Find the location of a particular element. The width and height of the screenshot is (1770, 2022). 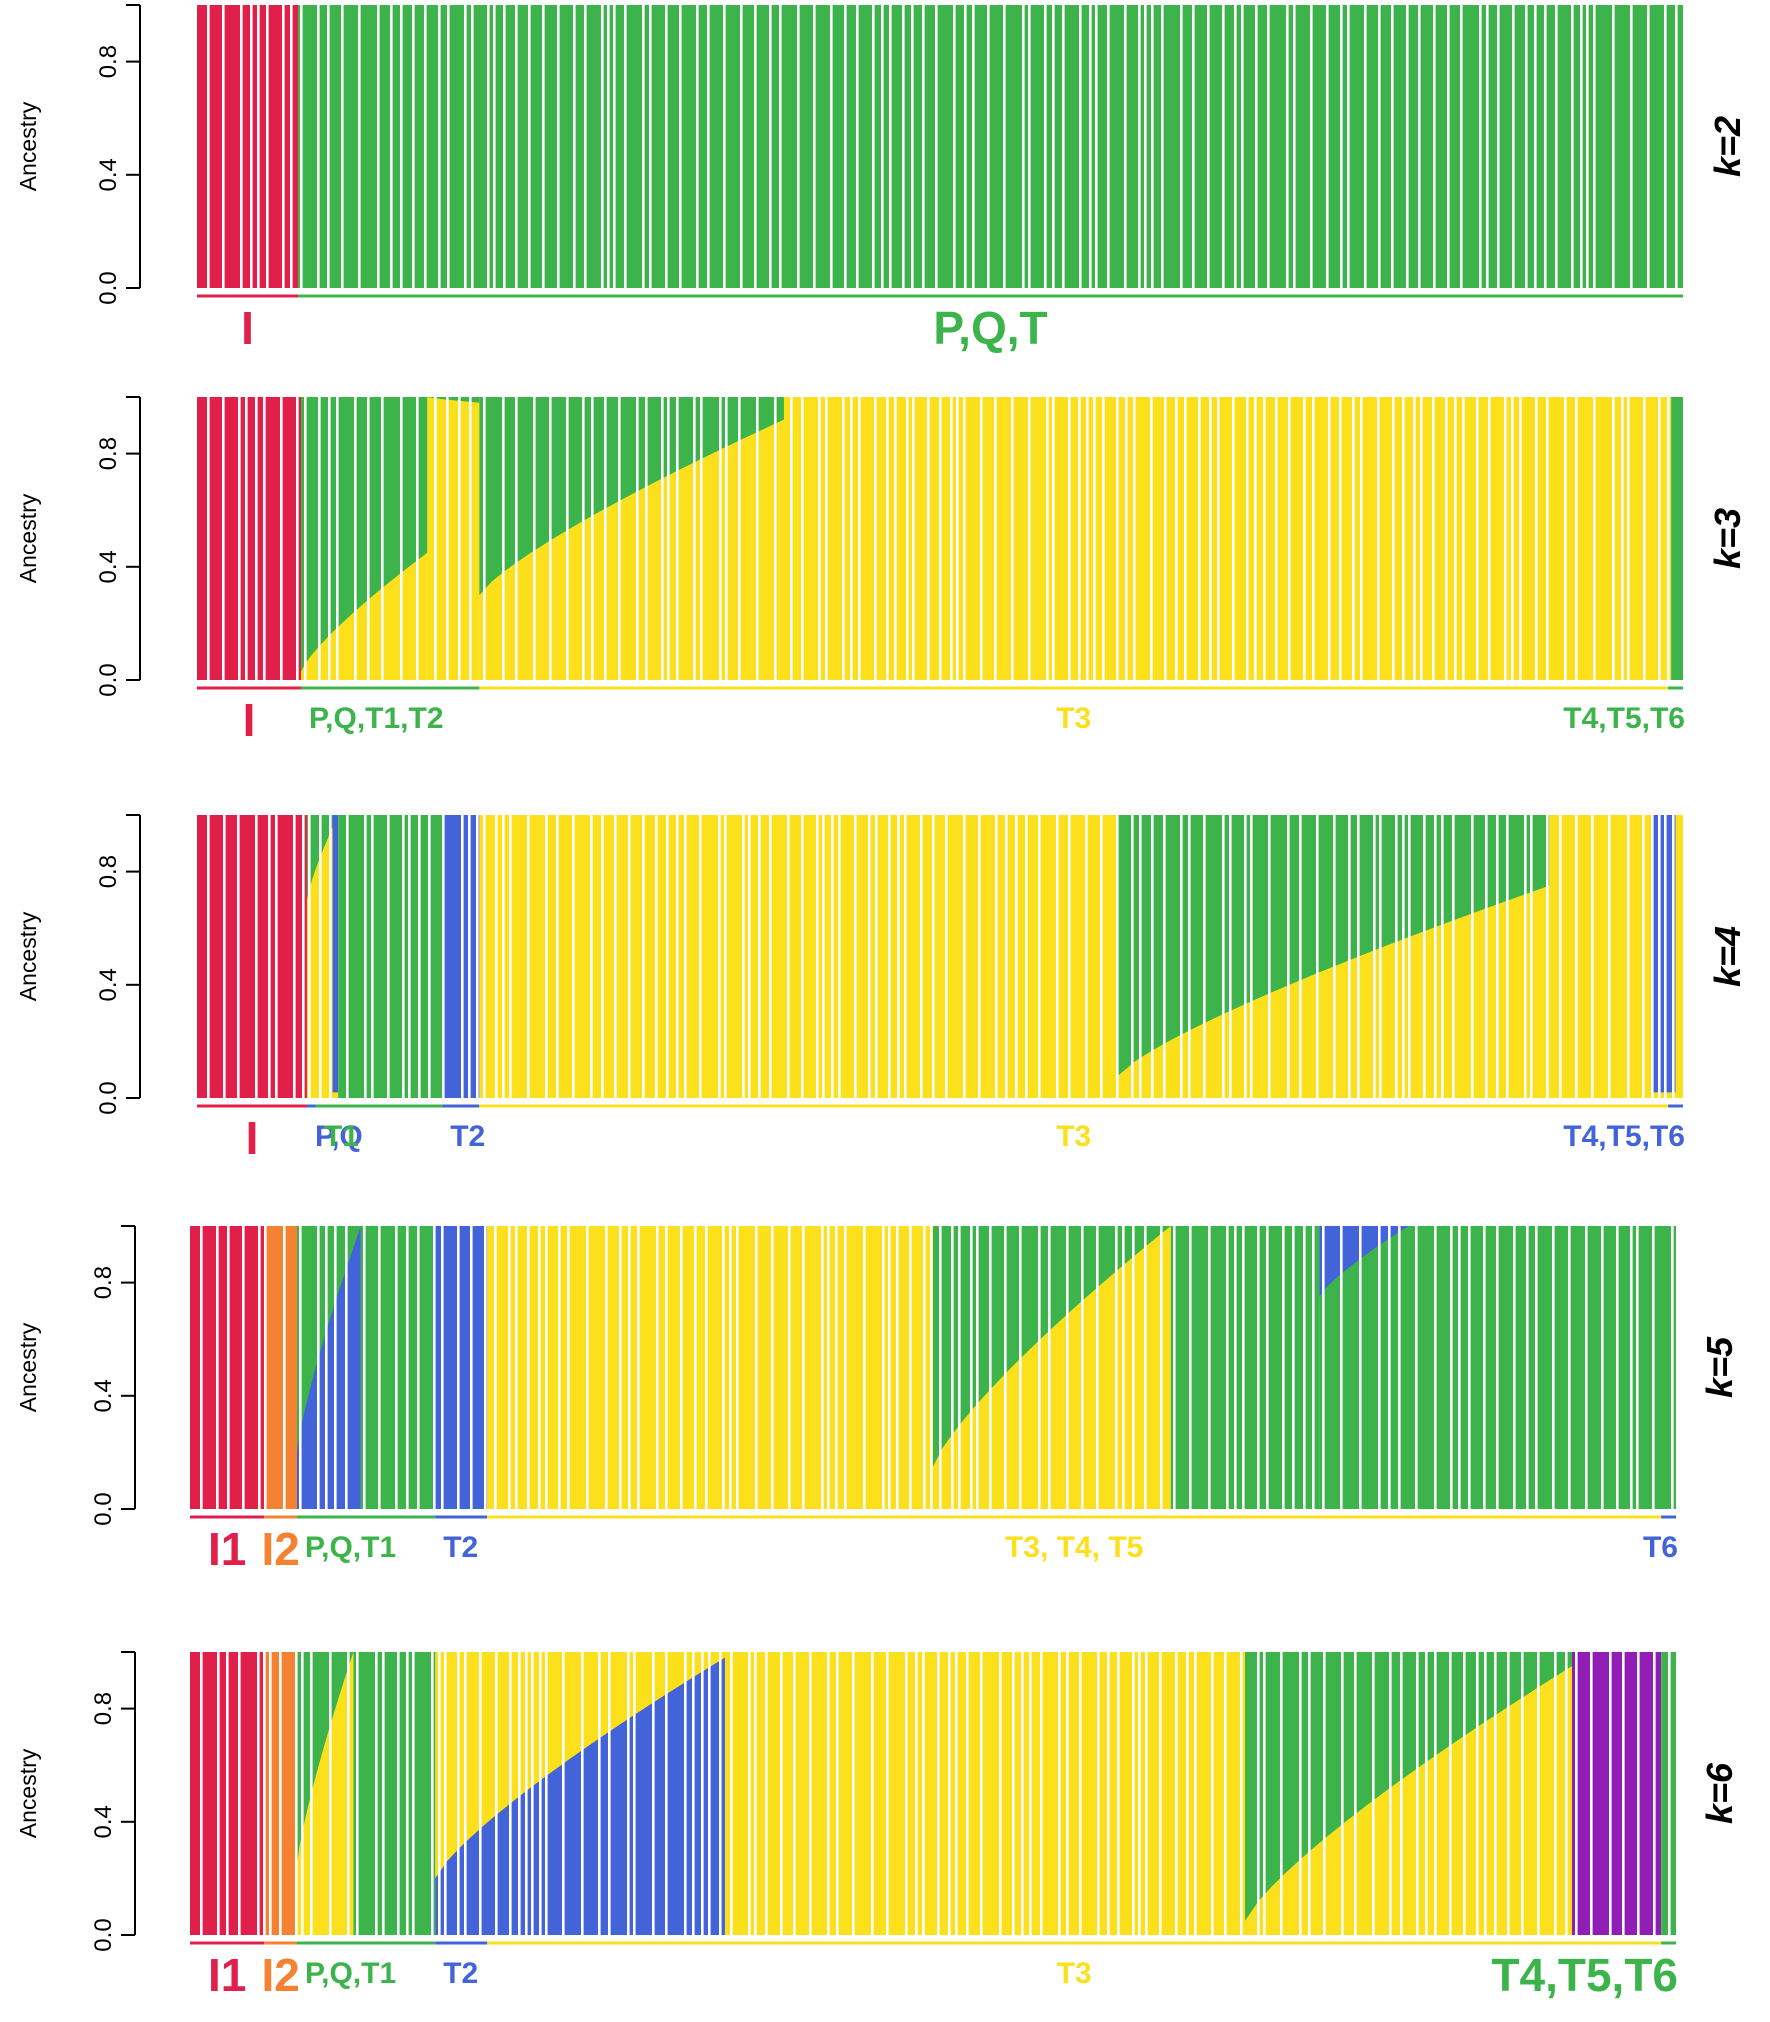

group-label: I1 is located at coordinates (227, 1549).